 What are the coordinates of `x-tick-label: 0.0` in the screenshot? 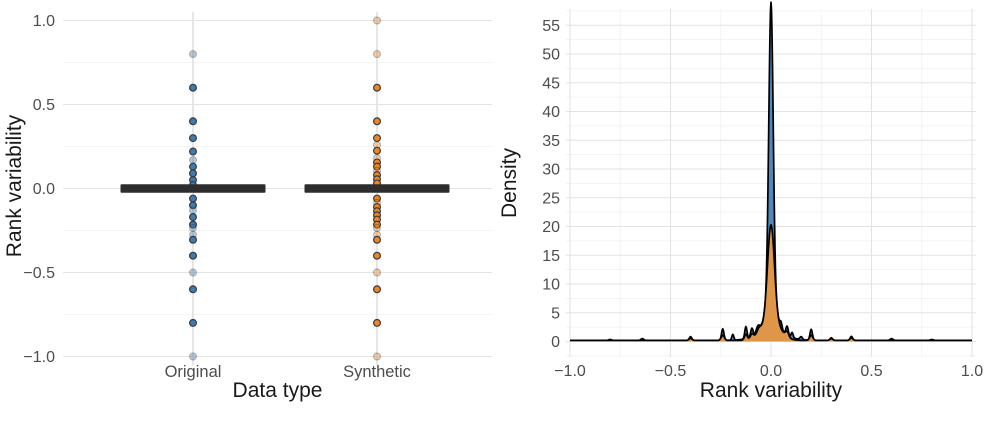 It's located at (771, 371).